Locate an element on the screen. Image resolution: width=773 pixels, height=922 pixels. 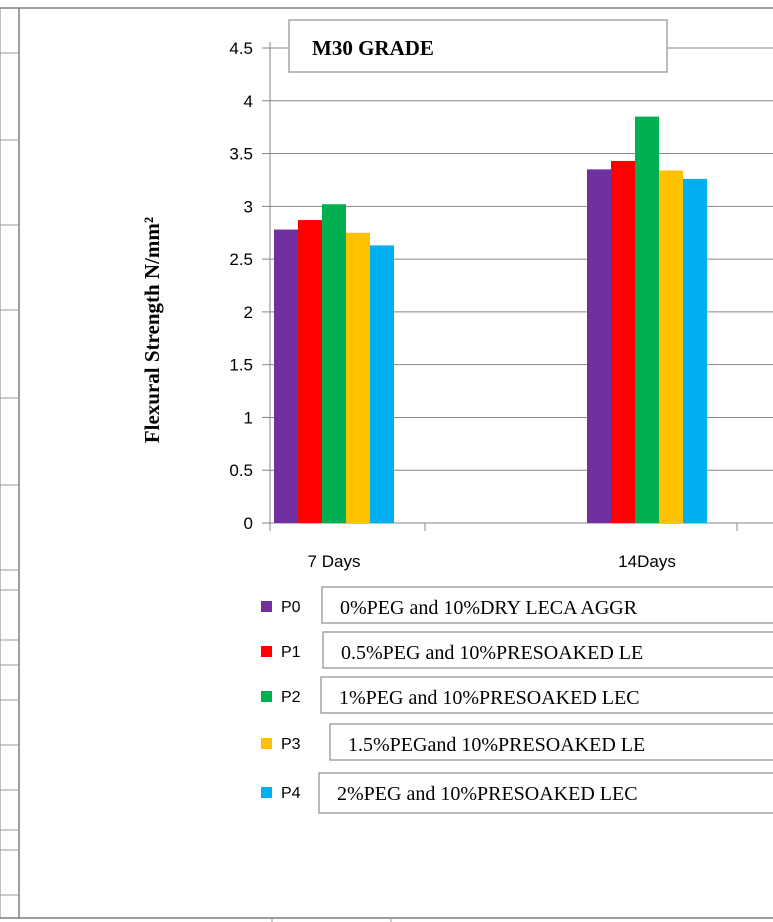
legend-description-p2: 1%PEG and 10%PRESOAKED LEC is located at coordinates (489, 698).